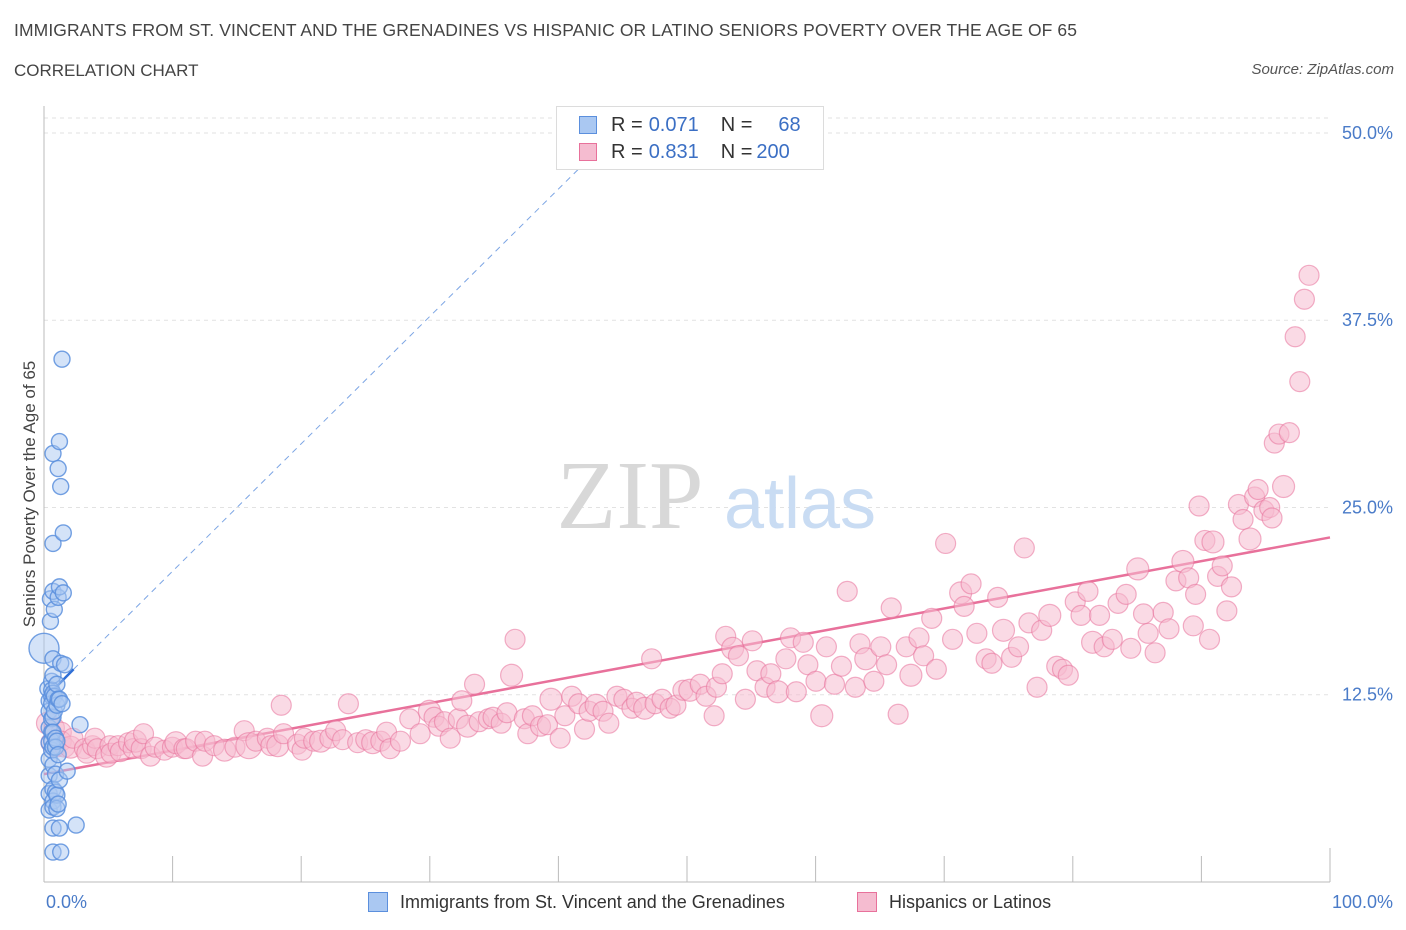 The height and width of the screenshot is (930, 1406). Describe the element at coordinates (773, 151) in the screenshot. I see `legend-pink-n-value: 200` at that location.